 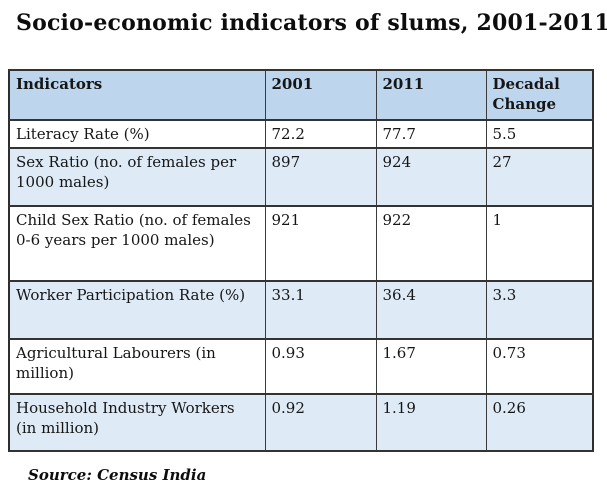 I want to click on indicator-cell: Agricultural Labourers (in million), so click(x=137, y=366).